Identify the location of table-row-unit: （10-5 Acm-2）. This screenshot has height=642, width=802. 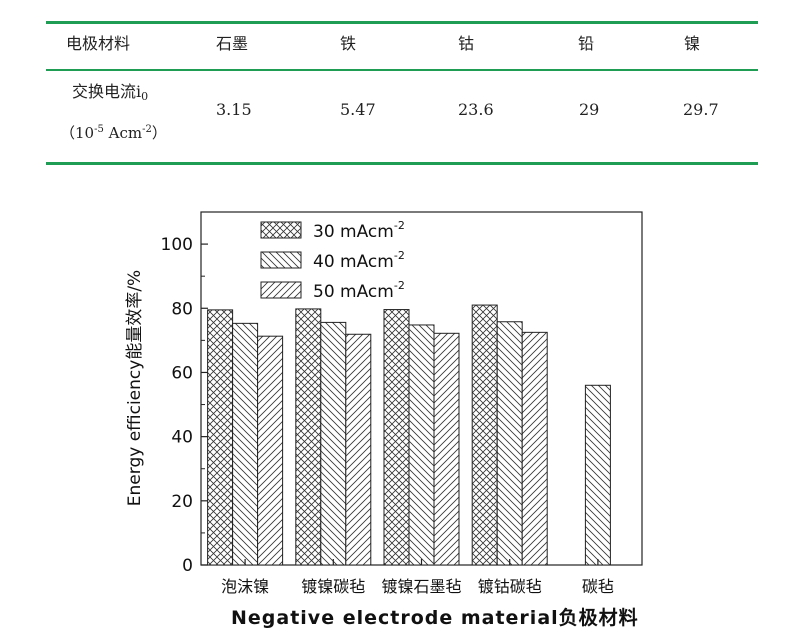
(113, 133).